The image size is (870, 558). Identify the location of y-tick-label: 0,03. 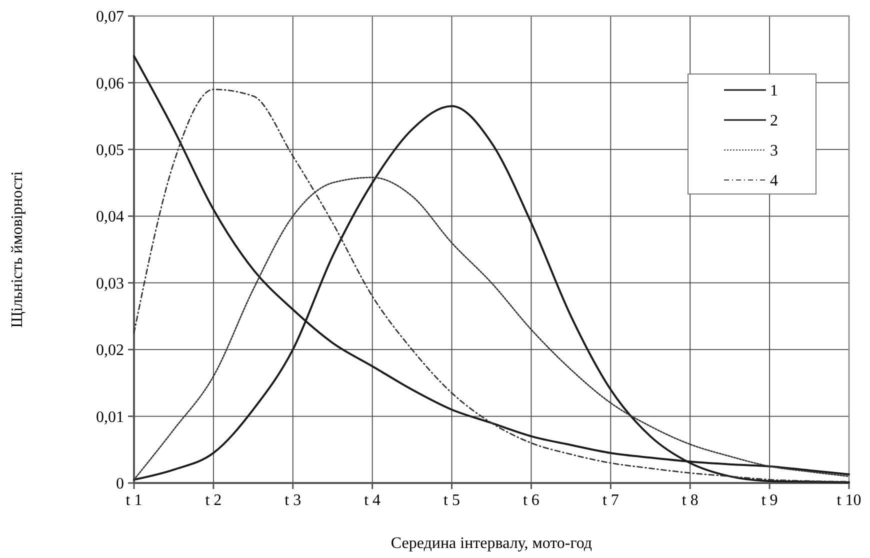
(110, 283).